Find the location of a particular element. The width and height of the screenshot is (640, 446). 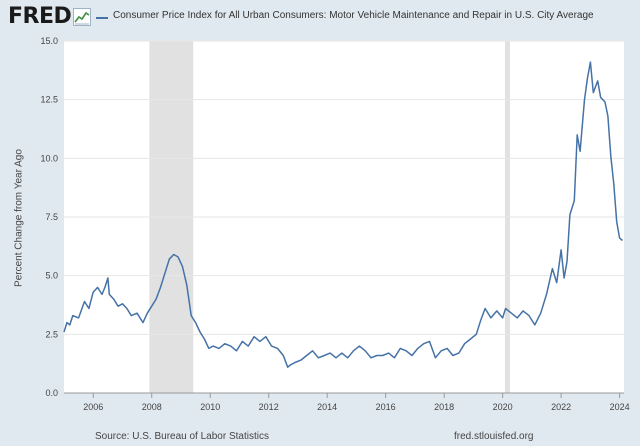

x-tick-label: 2014 is located at coordinates (327, 407).